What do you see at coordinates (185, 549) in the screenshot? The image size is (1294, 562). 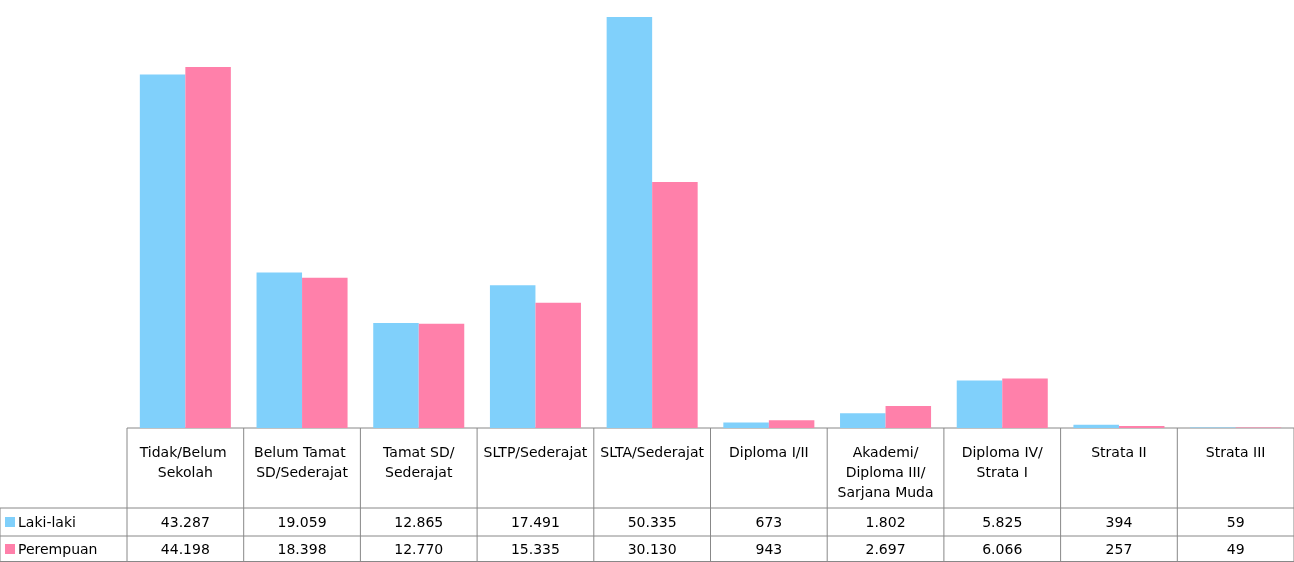 I see `data-label: 44.198` at bounding box center [185, 549].